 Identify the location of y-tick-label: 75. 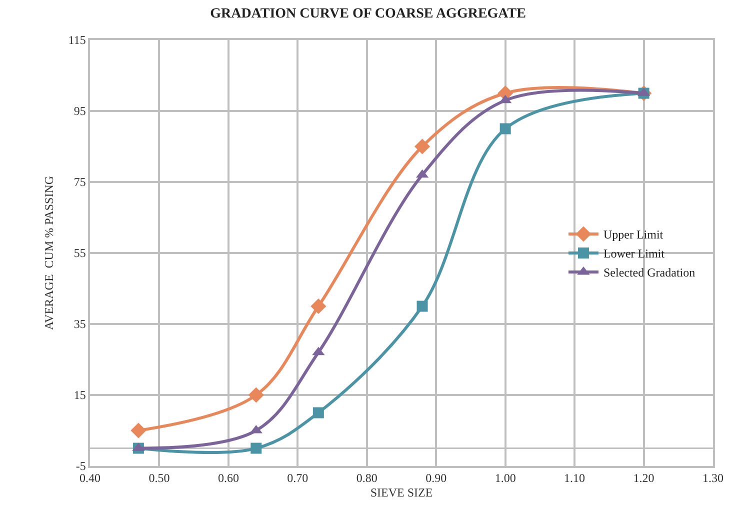
(80, 182).